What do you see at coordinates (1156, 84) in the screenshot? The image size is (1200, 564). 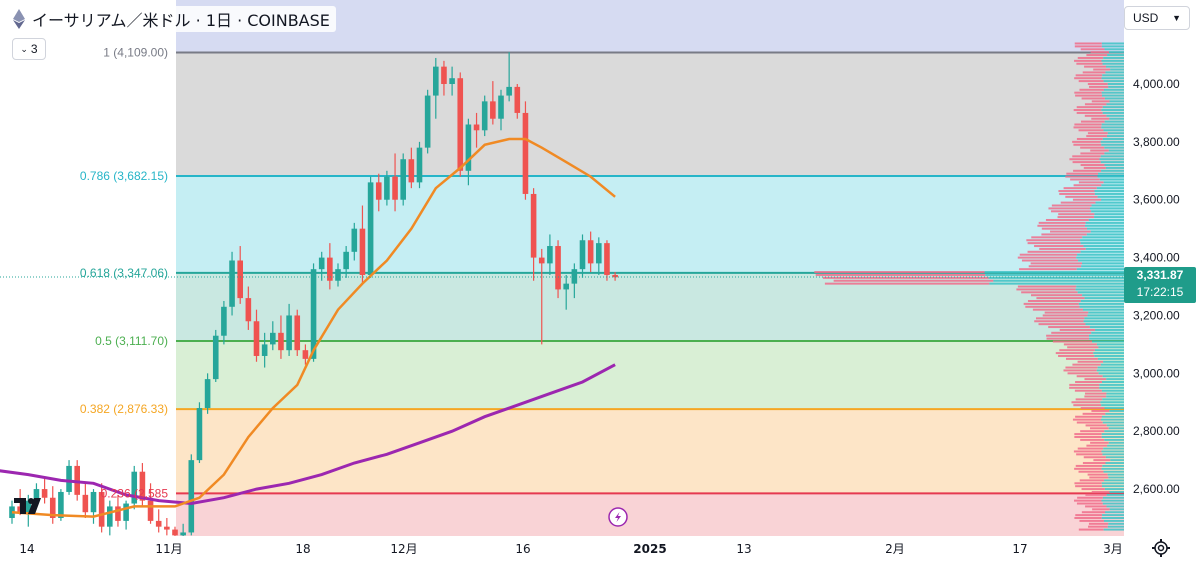 I see `price-tick-label: 4,000.00` at bounding box center [1156, 84].